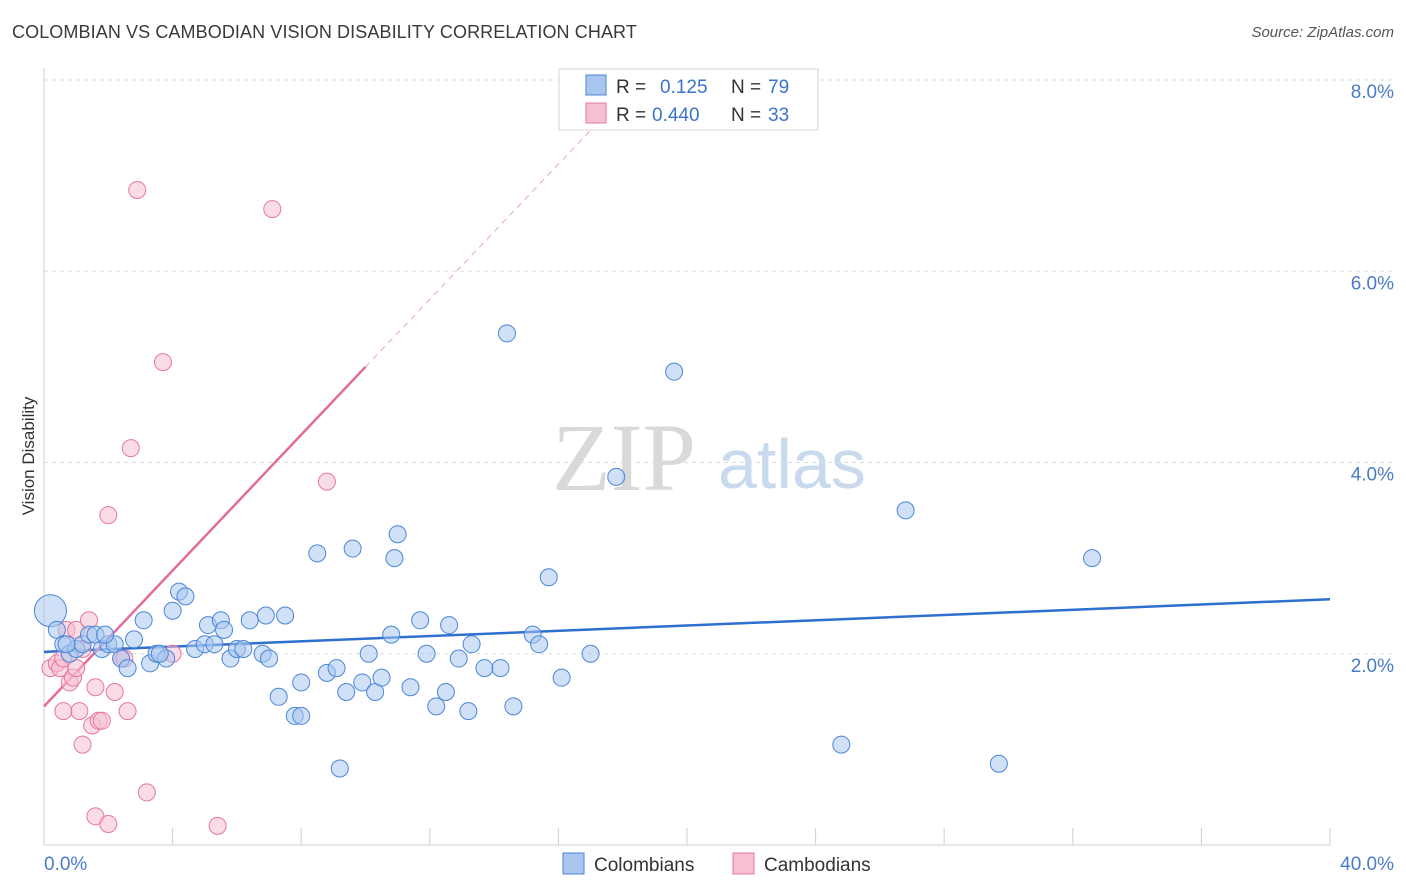 This screenshot has height=892, width=1406. I want to click on stats-legend: R = 0.125 N = 79 R = 0.440 N = 33, so click(688, 99).